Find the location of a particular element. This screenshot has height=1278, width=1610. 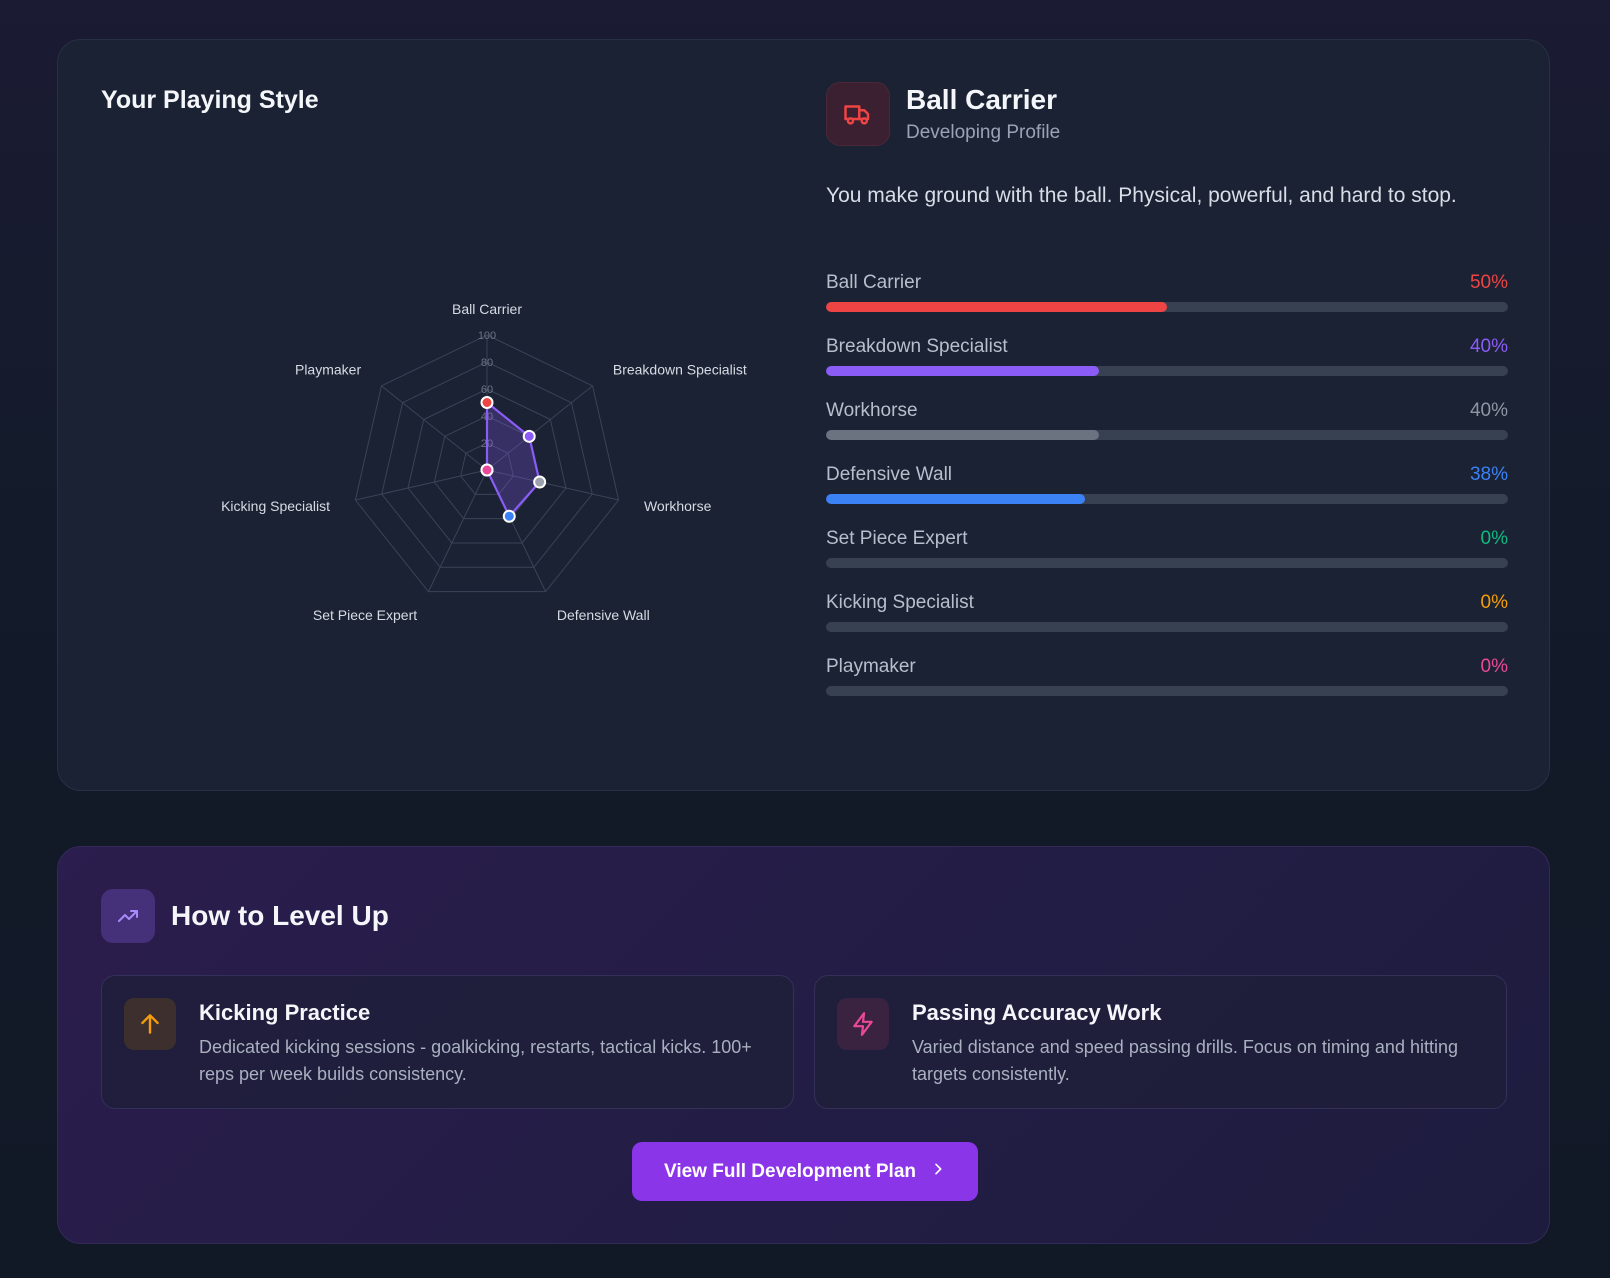

radar-series is located at coordinates (513, 459).